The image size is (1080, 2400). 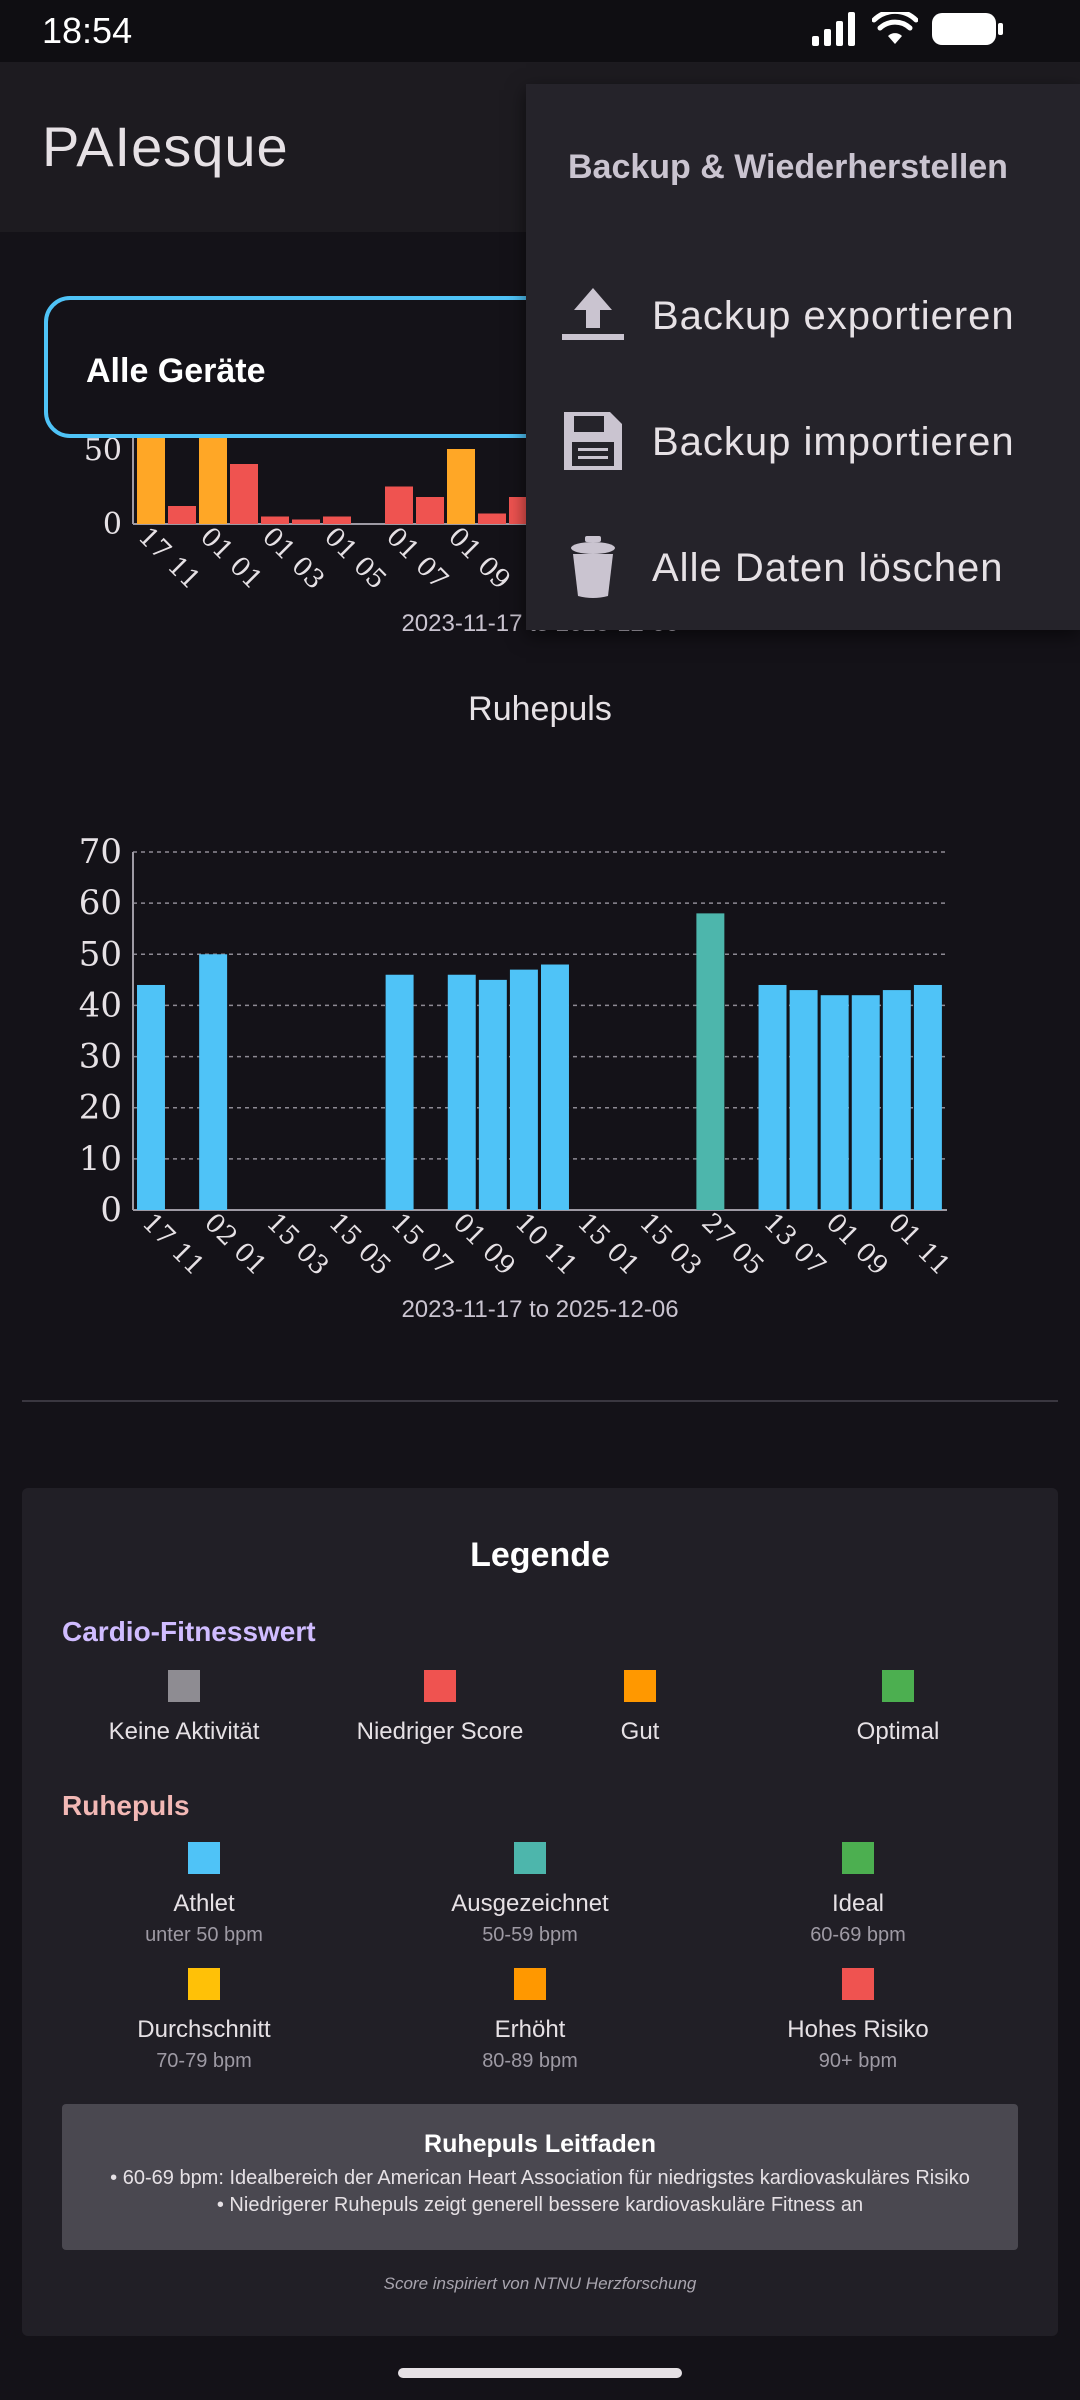 What do you see at coordinates (546, 1245) in the screenshot?
I see `rest-x-tick-label: 10 11` at bounding box center [546, 1245].